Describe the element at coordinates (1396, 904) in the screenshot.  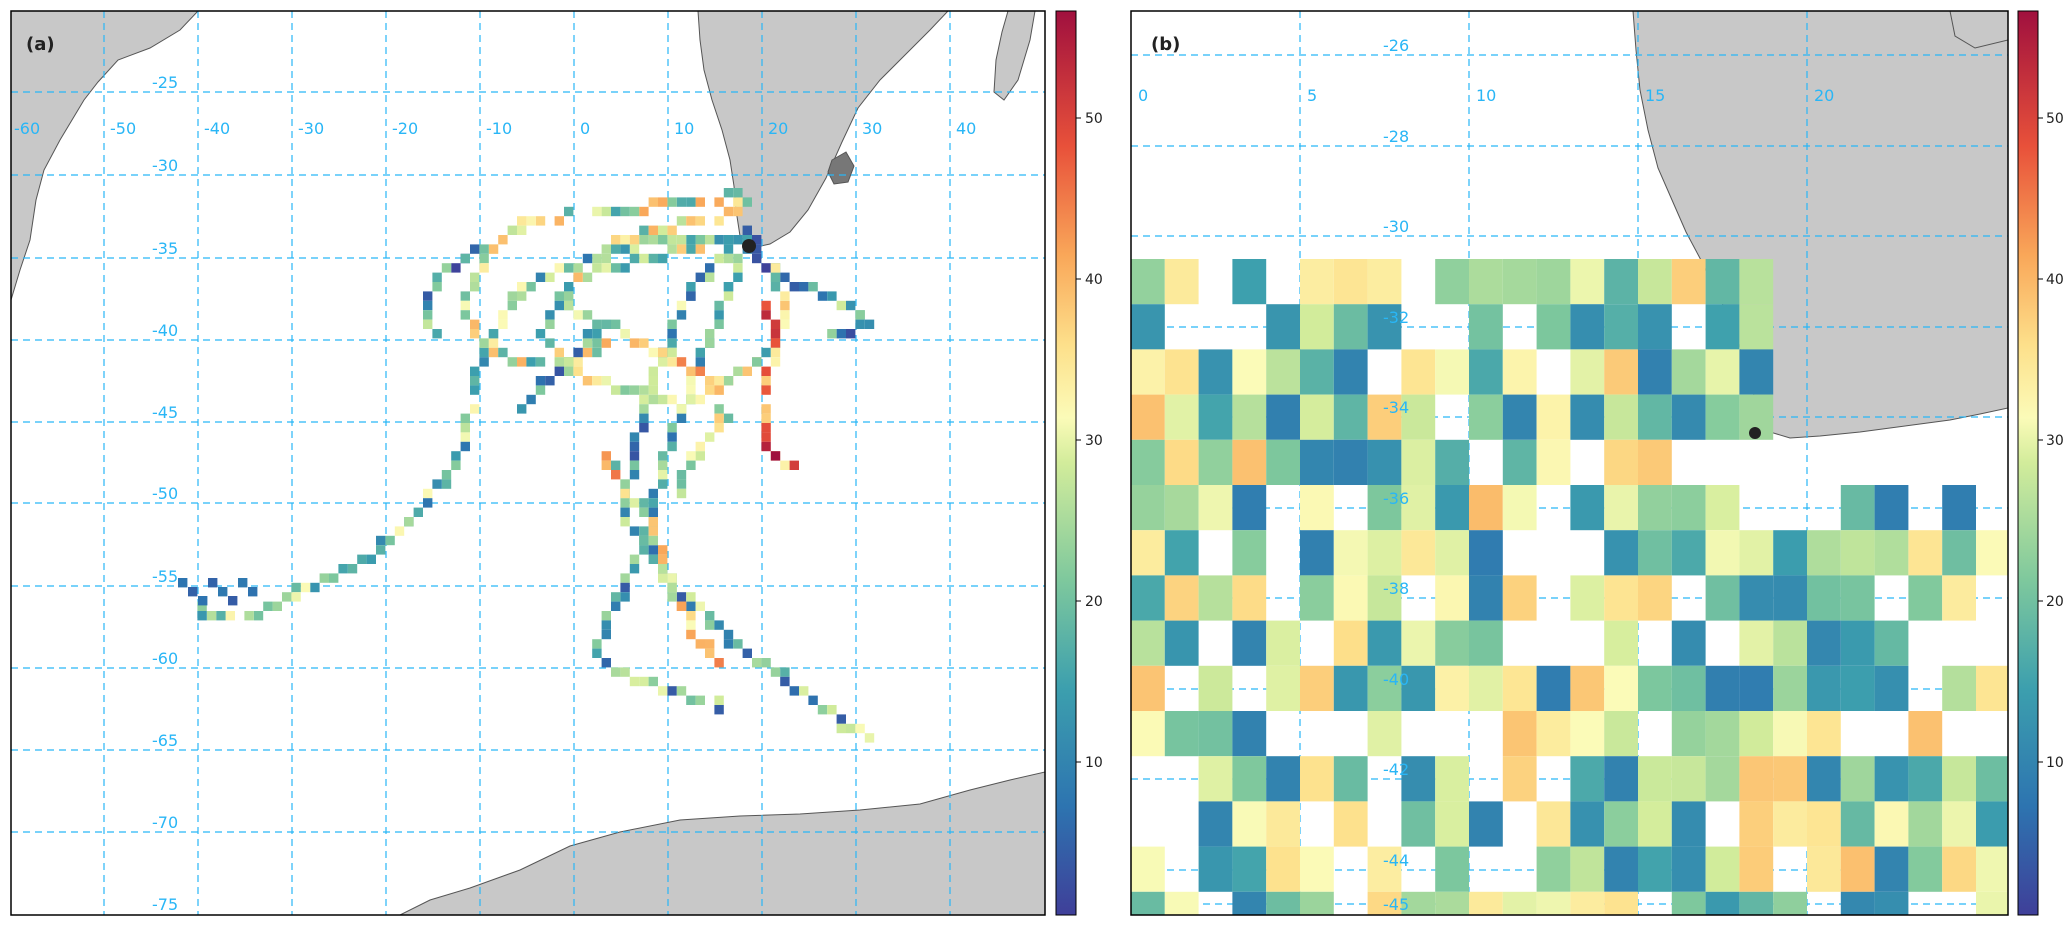
I see `lat-label: -45` at that location.